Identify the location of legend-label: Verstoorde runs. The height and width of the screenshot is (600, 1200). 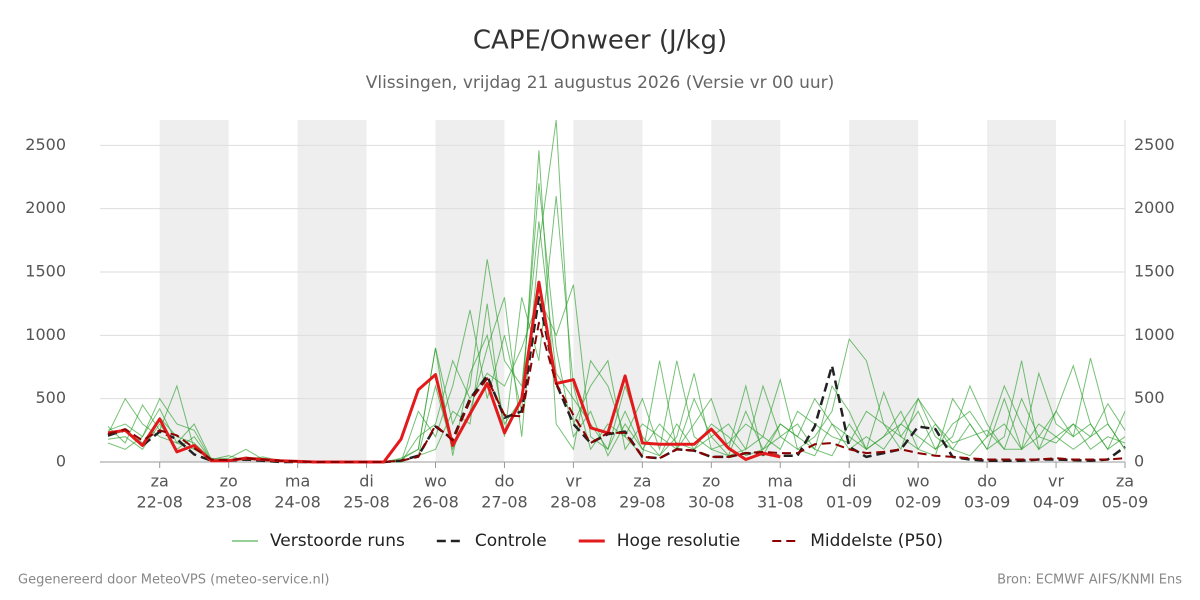
(337, 541).